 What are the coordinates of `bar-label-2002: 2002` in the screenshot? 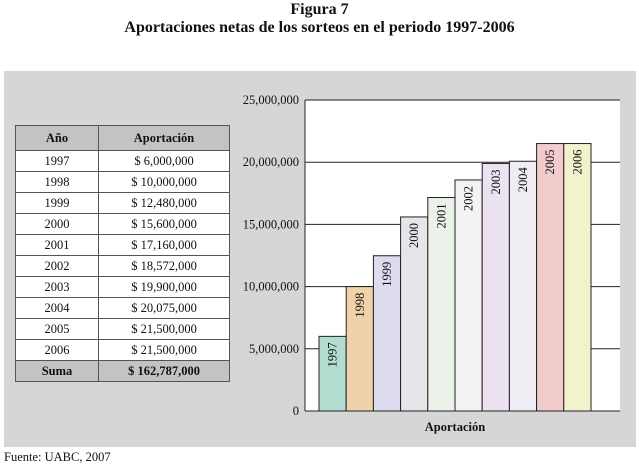 It's located at (469, 198).